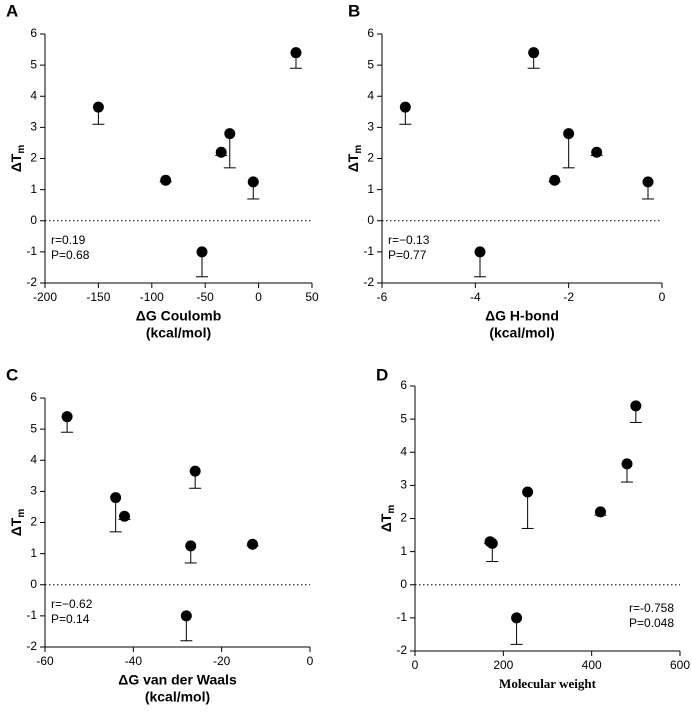 The height and width of the screenshot is (715, 692). What do you see at coordinates (152, 297) in the screenshot?
I see `x-tick-label: -100` at bounding box center [152, 297].